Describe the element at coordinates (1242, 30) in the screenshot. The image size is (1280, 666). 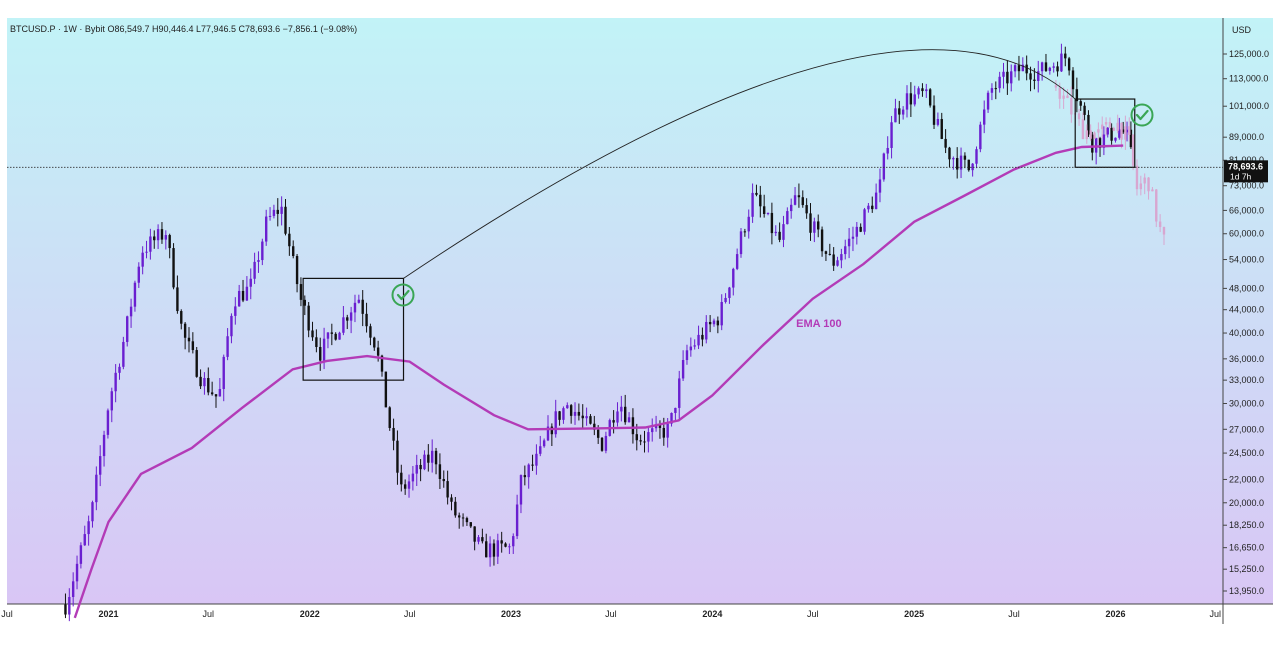
I see `currency-label: USD` at that location.